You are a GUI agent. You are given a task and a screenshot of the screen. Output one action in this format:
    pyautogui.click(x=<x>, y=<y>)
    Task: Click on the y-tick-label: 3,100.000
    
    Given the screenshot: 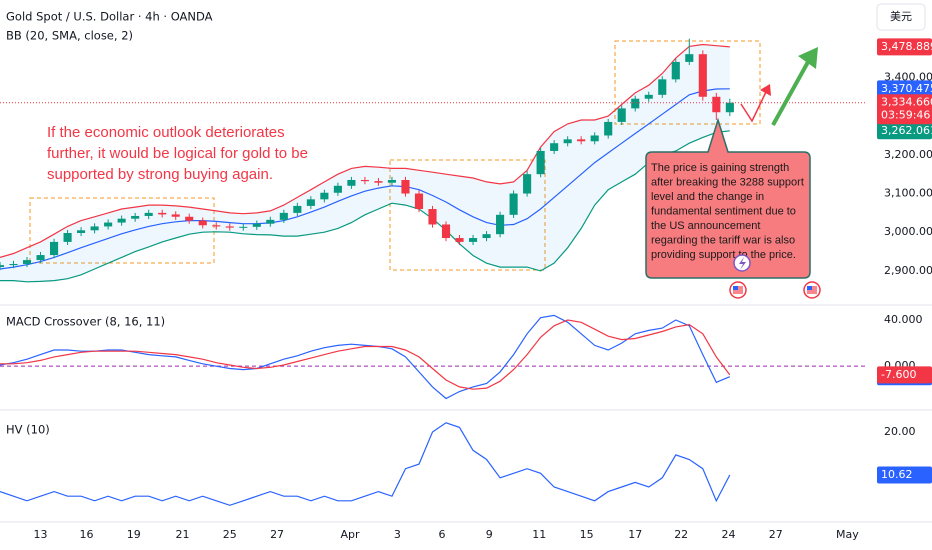 What is the action you would take?
    pyautogui.click(x=908, y=193)
    